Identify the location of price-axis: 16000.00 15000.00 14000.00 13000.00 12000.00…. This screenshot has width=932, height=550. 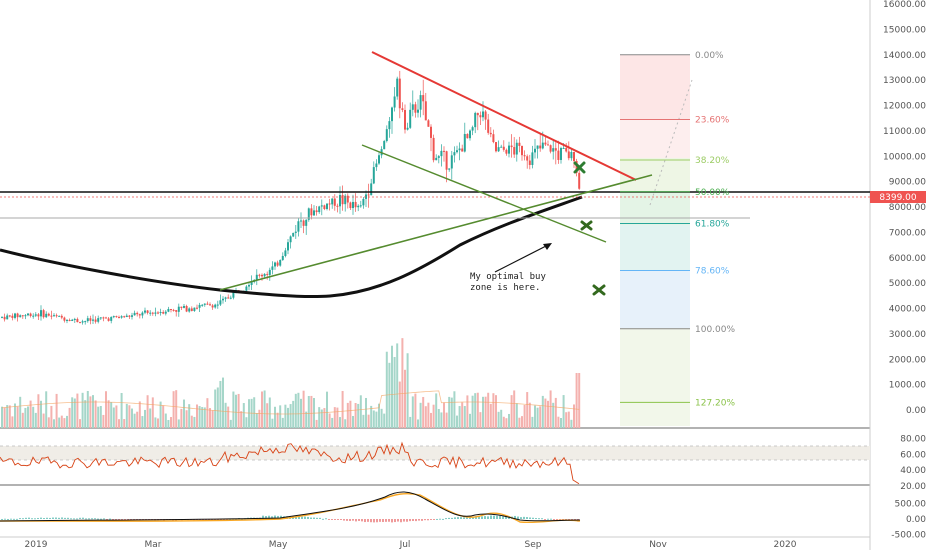
(904, 208).